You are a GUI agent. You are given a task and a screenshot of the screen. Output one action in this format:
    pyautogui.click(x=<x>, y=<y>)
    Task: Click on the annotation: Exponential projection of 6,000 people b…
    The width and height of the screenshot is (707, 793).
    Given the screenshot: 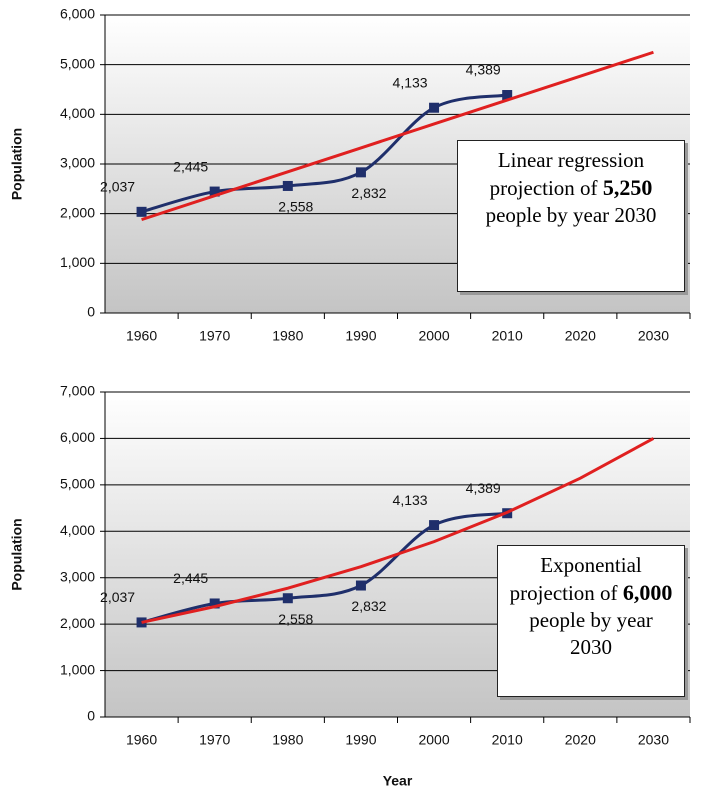 What is the action you would take?
    pyautogui.click(x=591, y=621)
    